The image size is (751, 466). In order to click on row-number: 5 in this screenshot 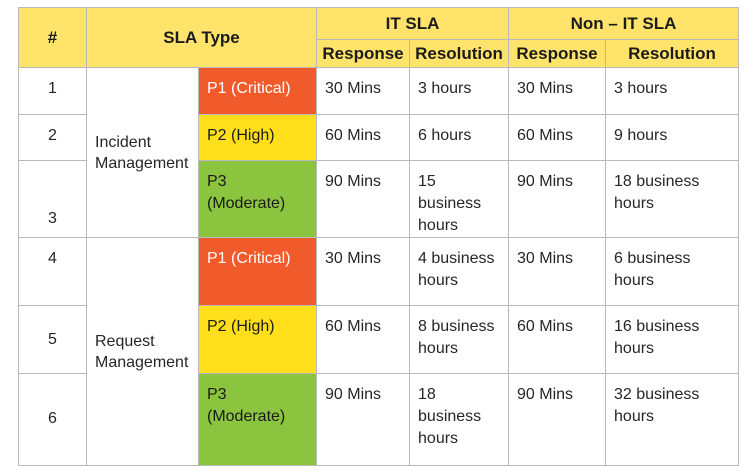, I will do `click(52, 339)`.